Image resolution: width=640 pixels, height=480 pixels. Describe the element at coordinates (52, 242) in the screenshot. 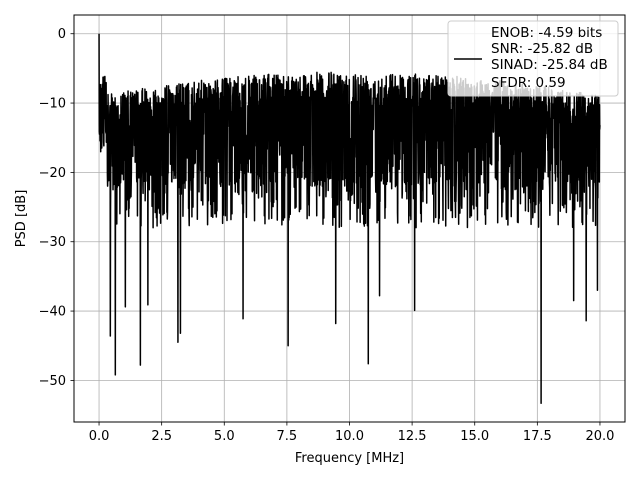

I see `y-tick-label: −30` at that location.